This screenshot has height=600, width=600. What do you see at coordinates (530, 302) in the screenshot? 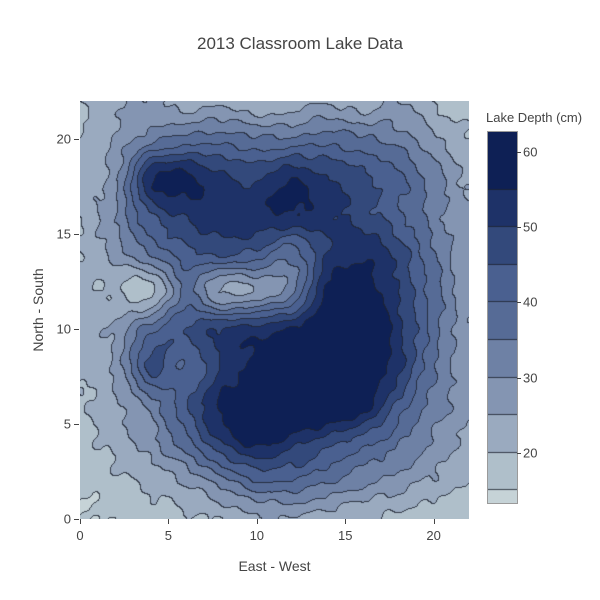
I see `colorbar-tick-label: 40` at bounding box center [530, 302].